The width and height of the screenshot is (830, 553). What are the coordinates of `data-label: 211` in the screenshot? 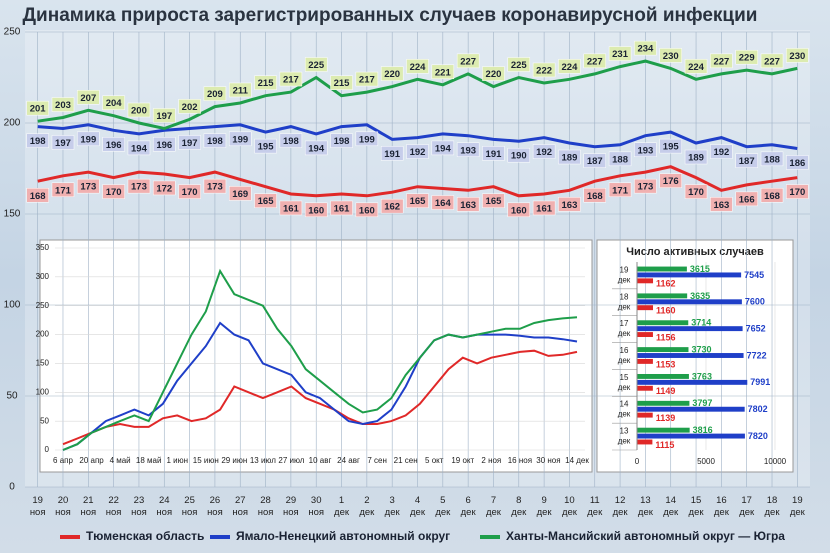 It's located at (241, 90).